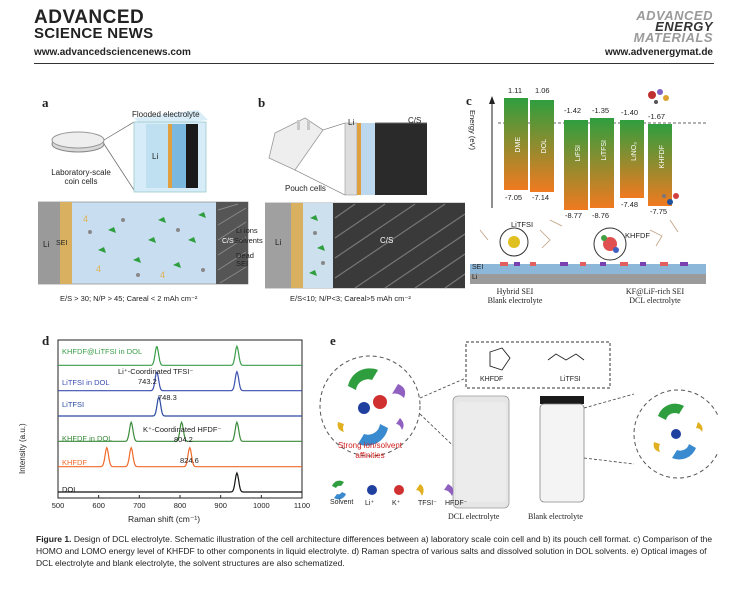 This screenshot has height=594, width=749. What do you see at coordinates (522, 224) in the screenshot?
I see `c-litfsi: LiTFSI` at bounding box center [522, 224].